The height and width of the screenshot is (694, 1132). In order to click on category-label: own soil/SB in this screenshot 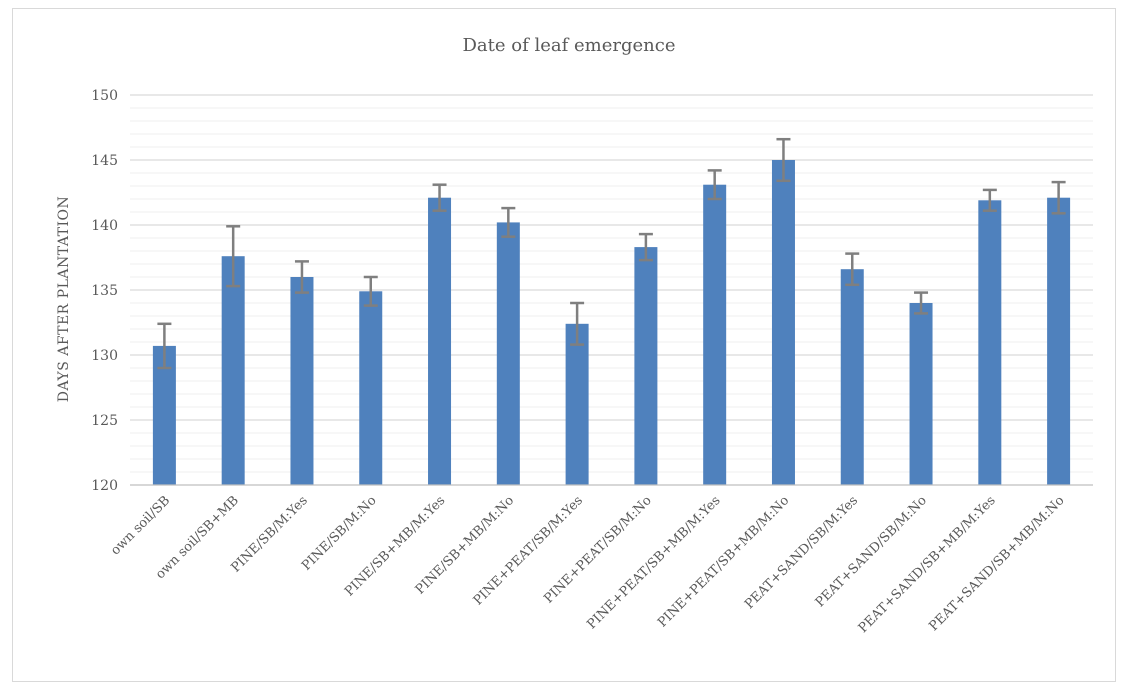, I will do `click(140, 525)`.